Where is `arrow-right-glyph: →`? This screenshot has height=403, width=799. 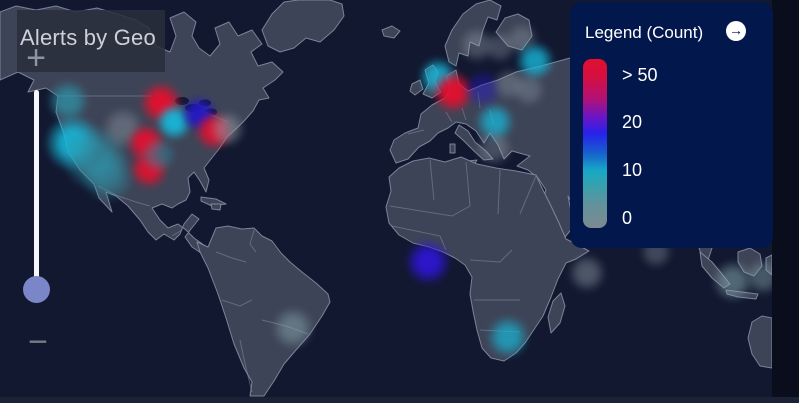 arrow-right-glyph: → is located at coordinates (736, 30).